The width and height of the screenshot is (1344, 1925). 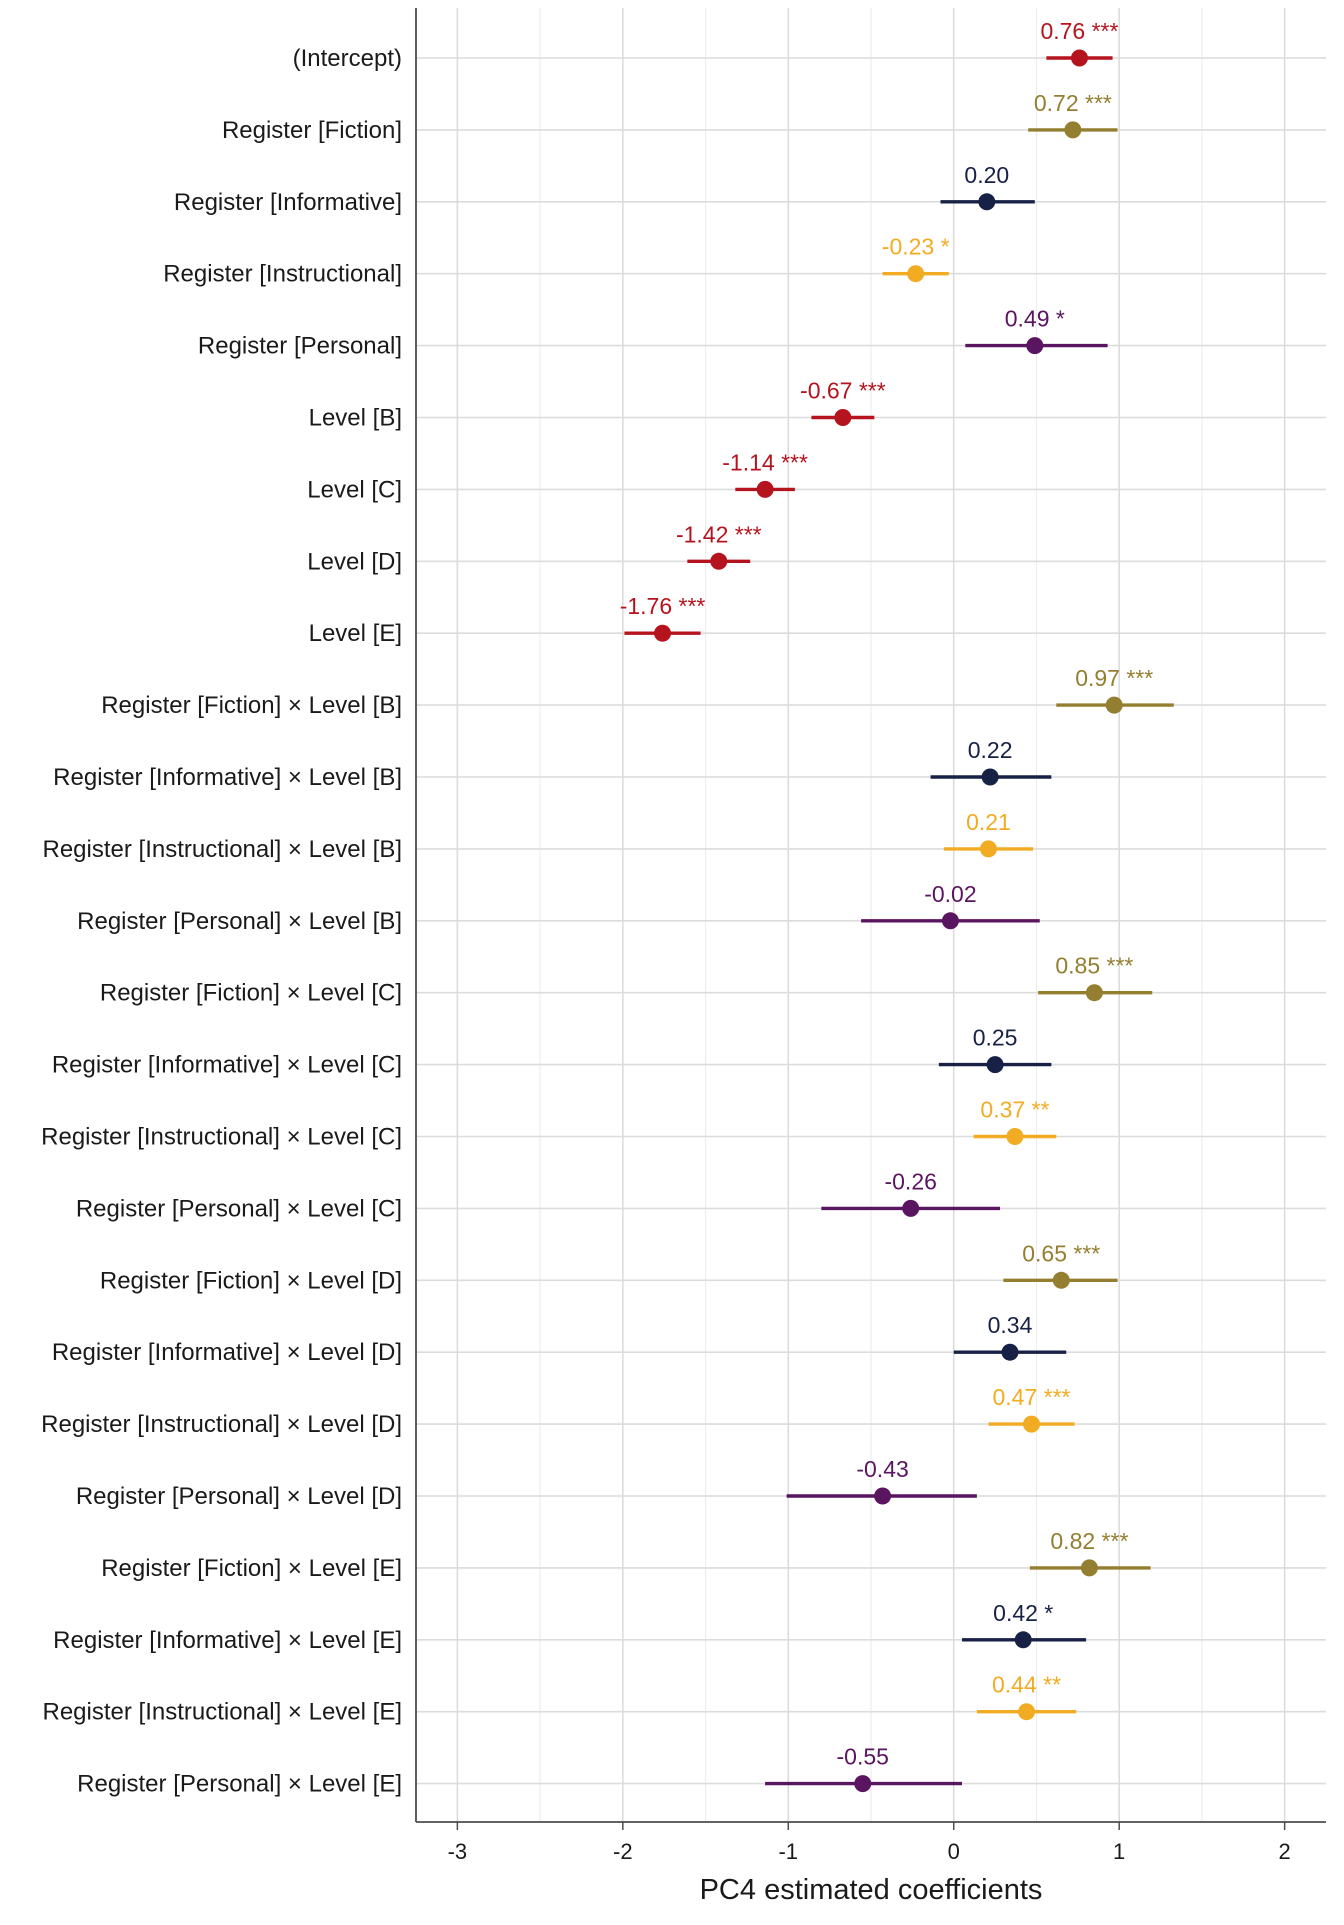 I want to click on term-label: Register [Fiction] × Level [D], so click(x=251, y=1280).